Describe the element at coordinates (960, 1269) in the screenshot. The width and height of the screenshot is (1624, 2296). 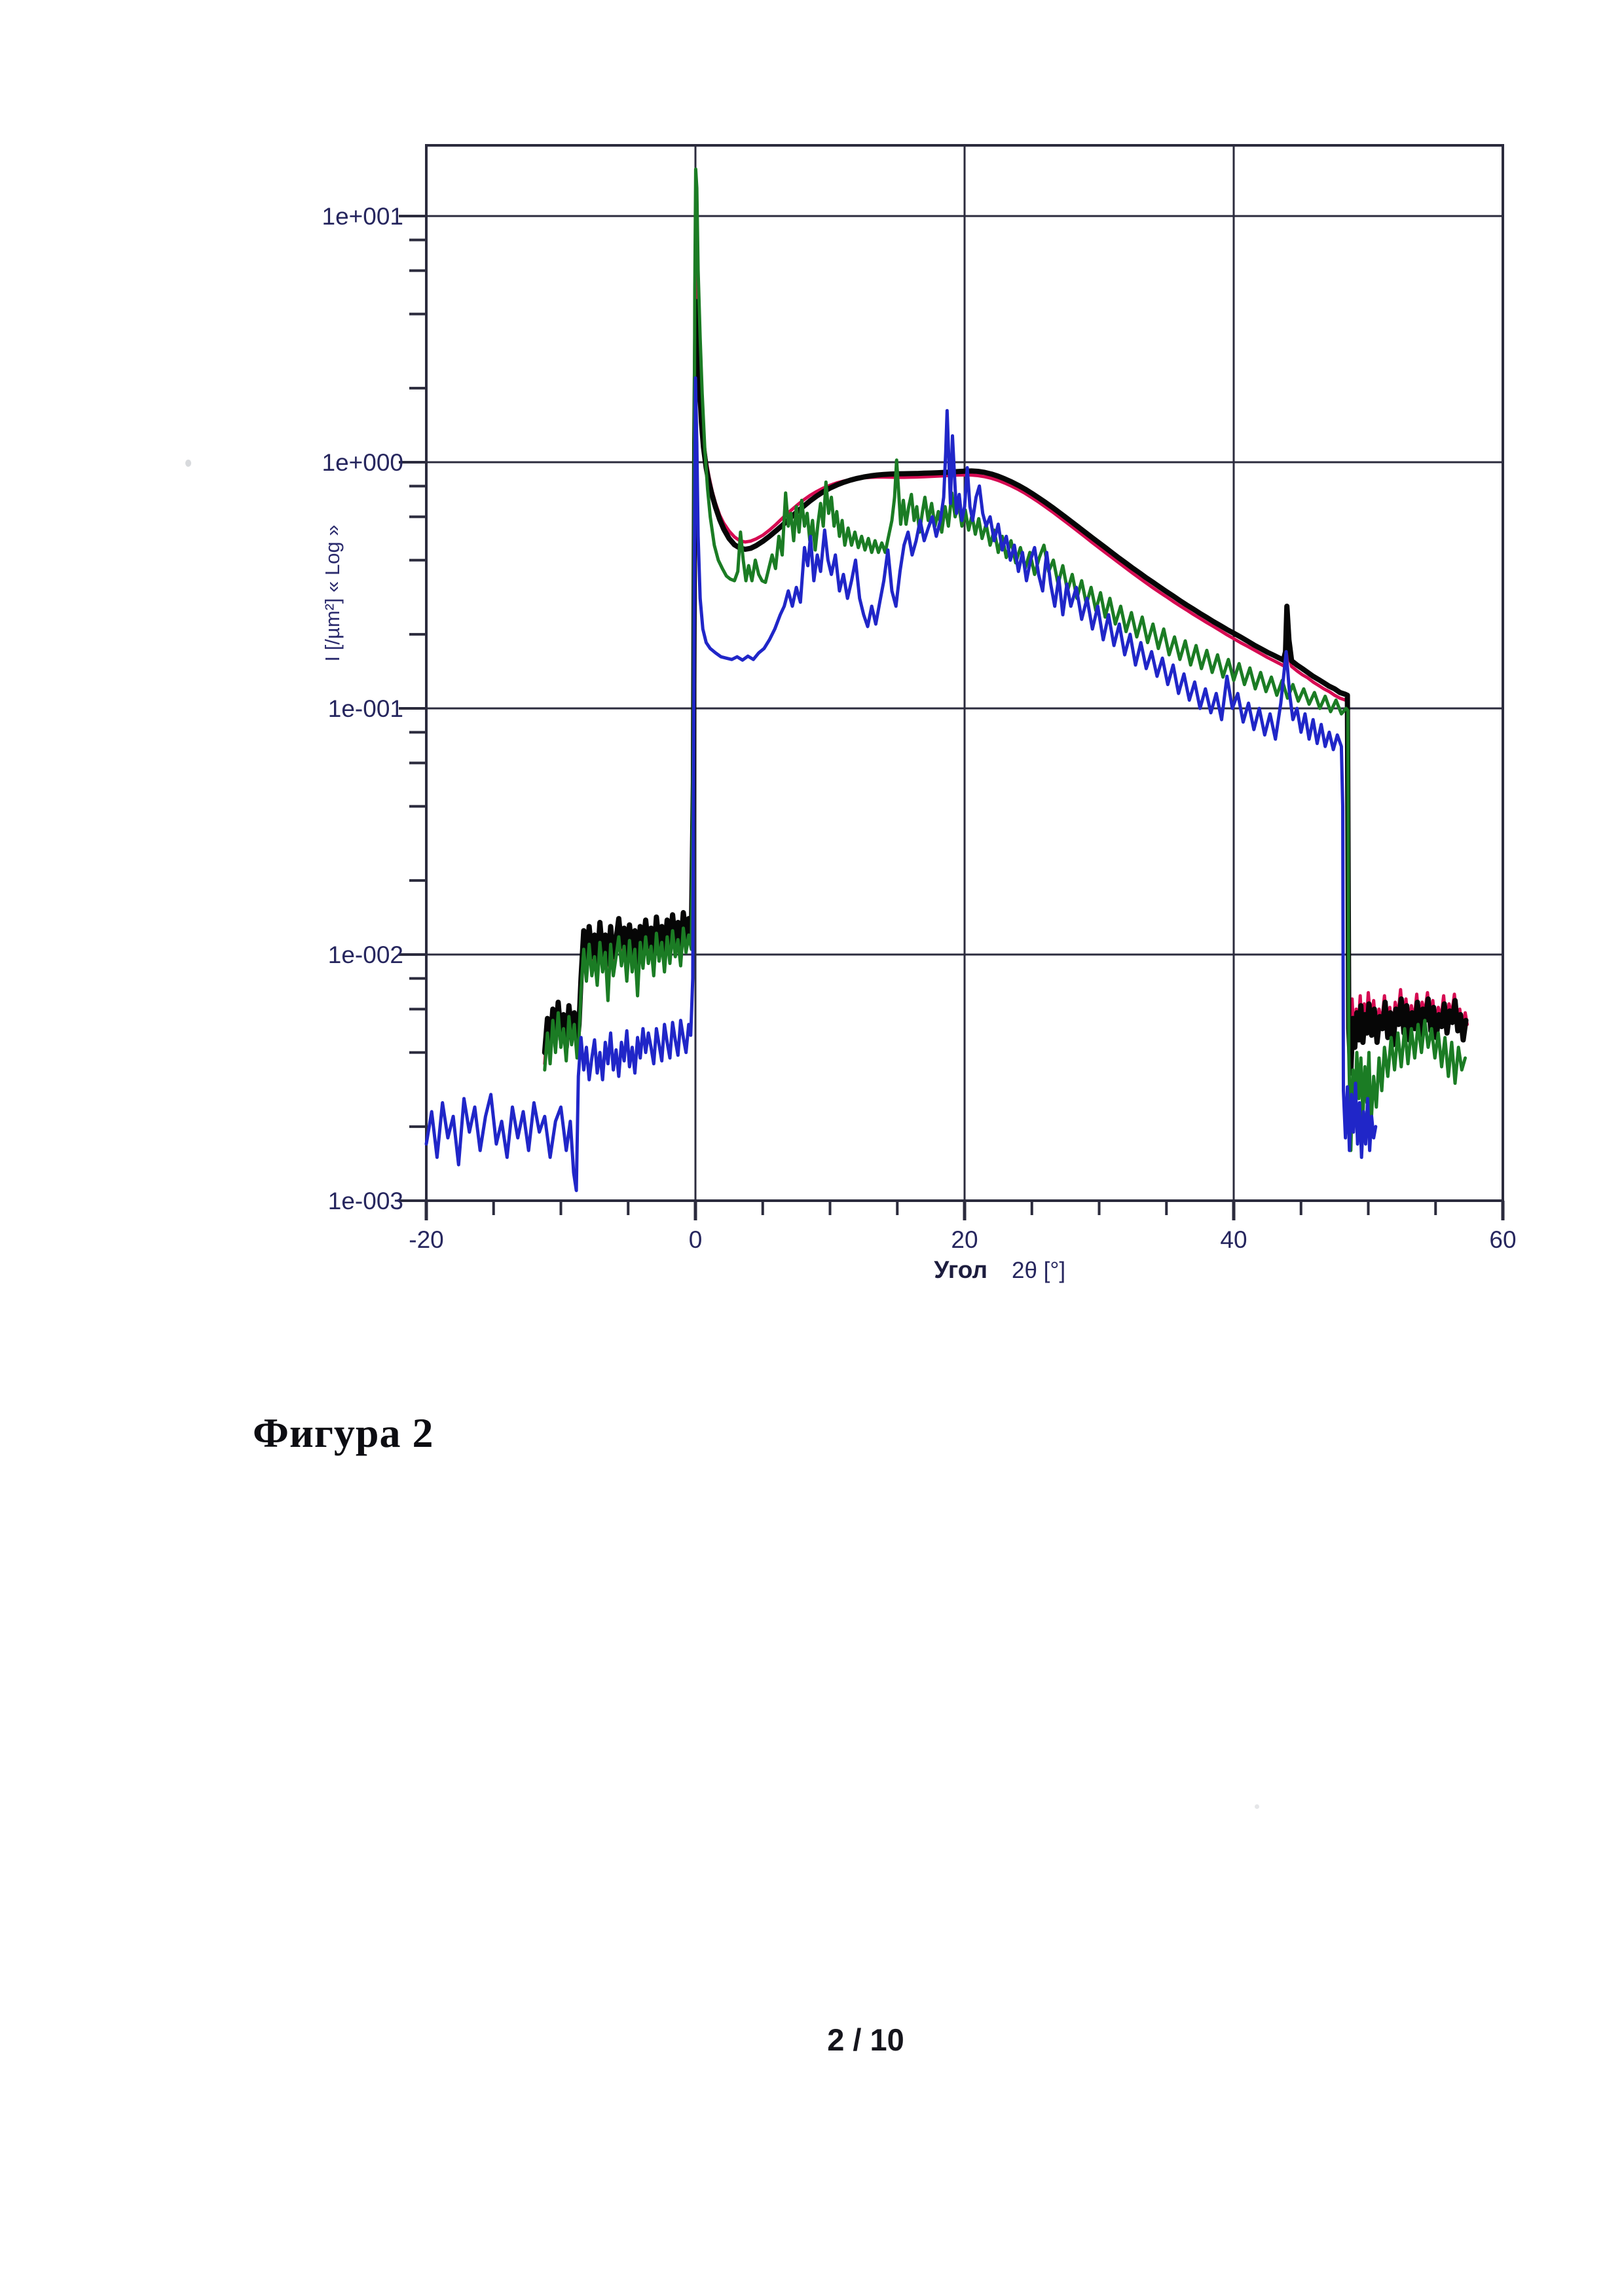
I see `x-axis-title-word: Угол` at that location.